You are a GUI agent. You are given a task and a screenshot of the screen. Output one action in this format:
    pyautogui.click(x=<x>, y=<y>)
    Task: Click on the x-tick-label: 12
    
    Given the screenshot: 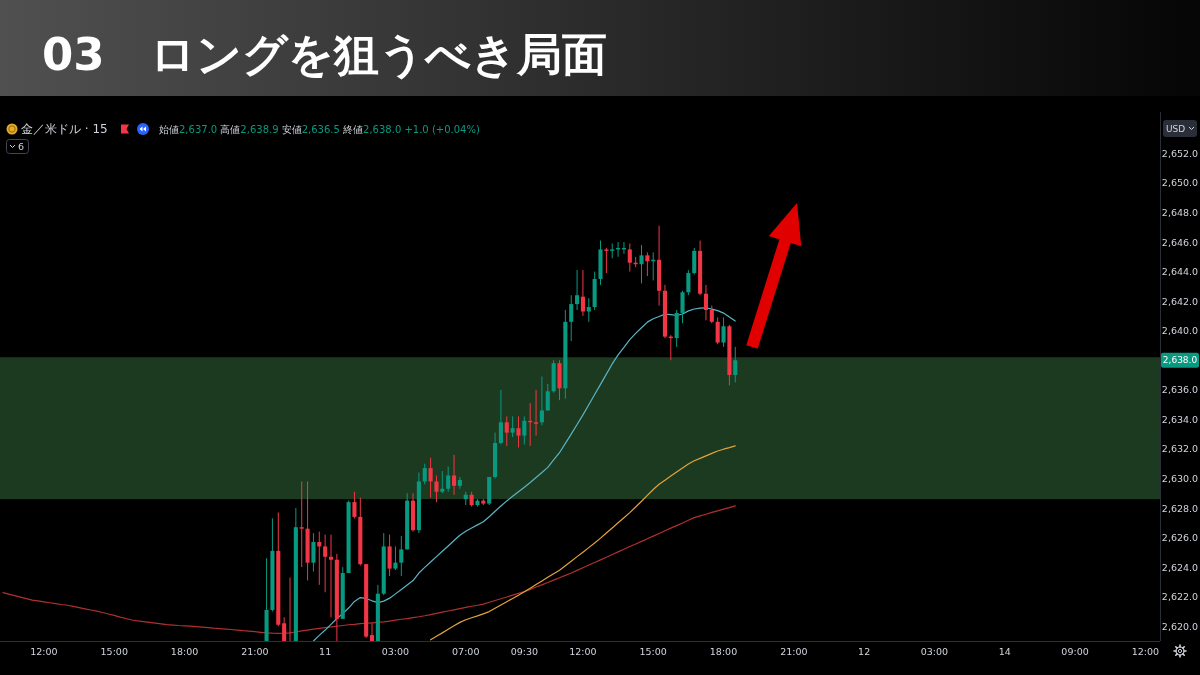 What is the action you would take?
    pyautogui.click(x=864, y=651)
    